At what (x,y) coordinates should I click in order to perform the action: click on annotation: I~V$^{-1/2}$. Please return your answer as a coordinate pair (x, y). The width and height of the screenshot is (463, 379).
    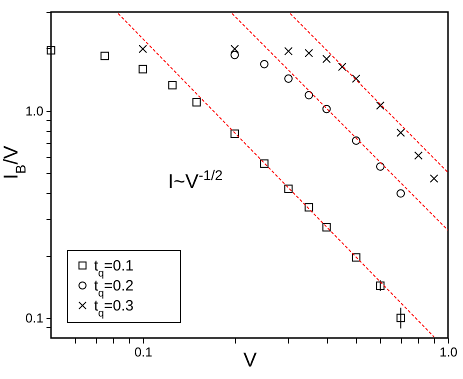
    Looking at the image, I should click on (195, 180).